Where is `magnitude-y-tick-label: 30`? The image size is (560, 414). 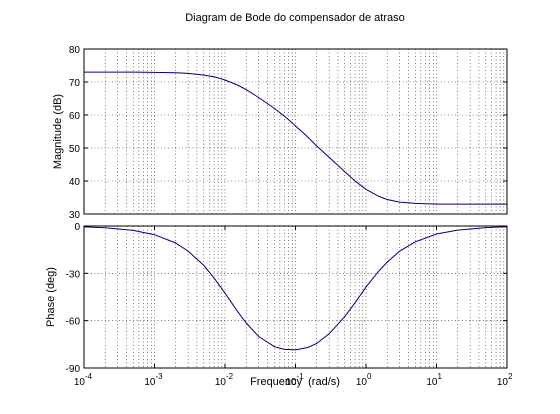 magnitude-y-tick-label: 30 is located at coordinates (75, 215).